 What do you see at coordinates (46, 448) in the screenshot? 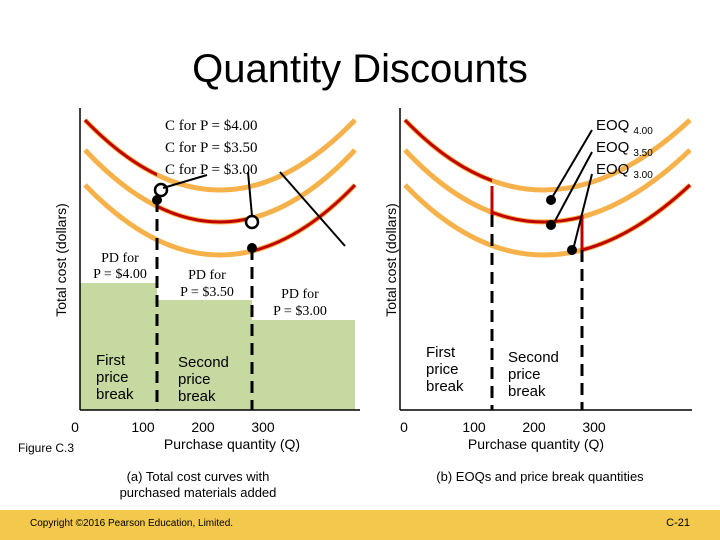
I see `figure-label: Figure C.3` at bounding box center [46, 448].